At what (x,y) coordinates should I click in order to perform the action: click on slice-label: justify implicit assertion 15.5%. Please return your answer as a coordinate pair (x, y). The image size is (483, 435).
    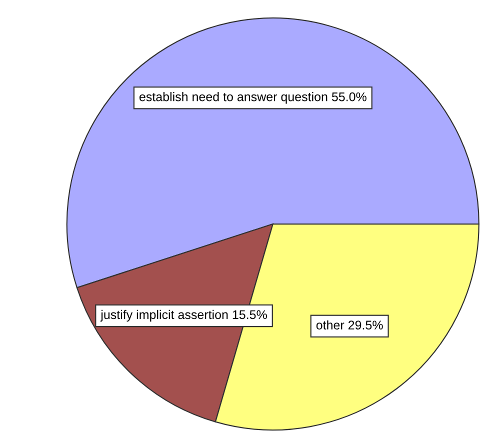
    Looking at the image, I should click on (183, 316).